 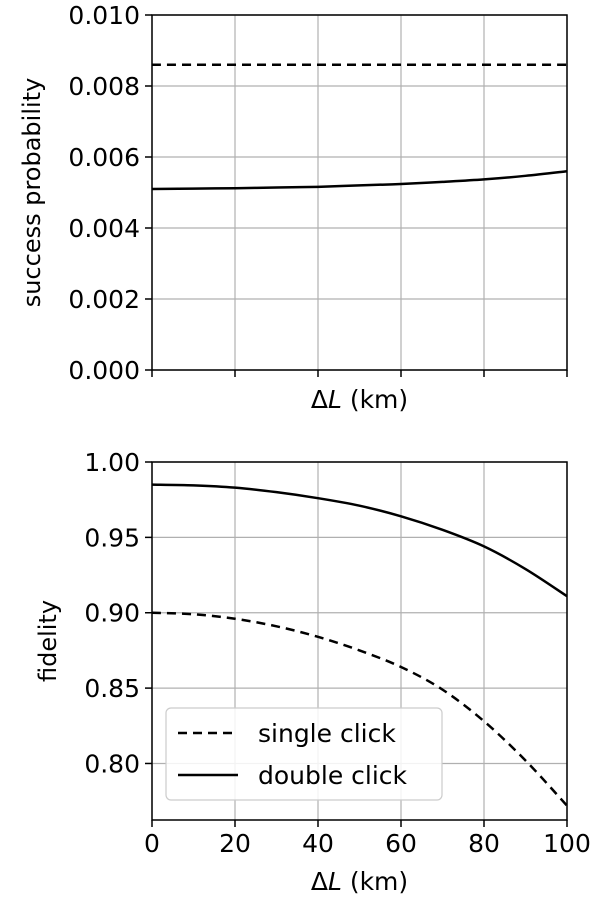 What do you see at coordinates (401, 843) in the screenshot?
I see `fidelity-x-tick-label: 60` at bounding box center [401, 843].